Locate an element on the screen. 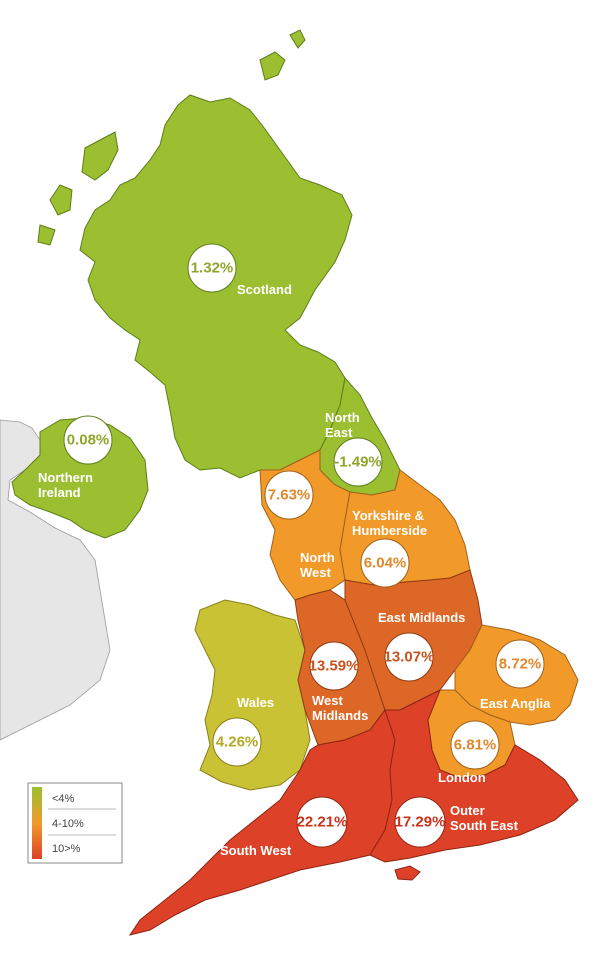 This screenshot has height=955, width=600. region-scotland-islands is located at coordinates (171, 137).